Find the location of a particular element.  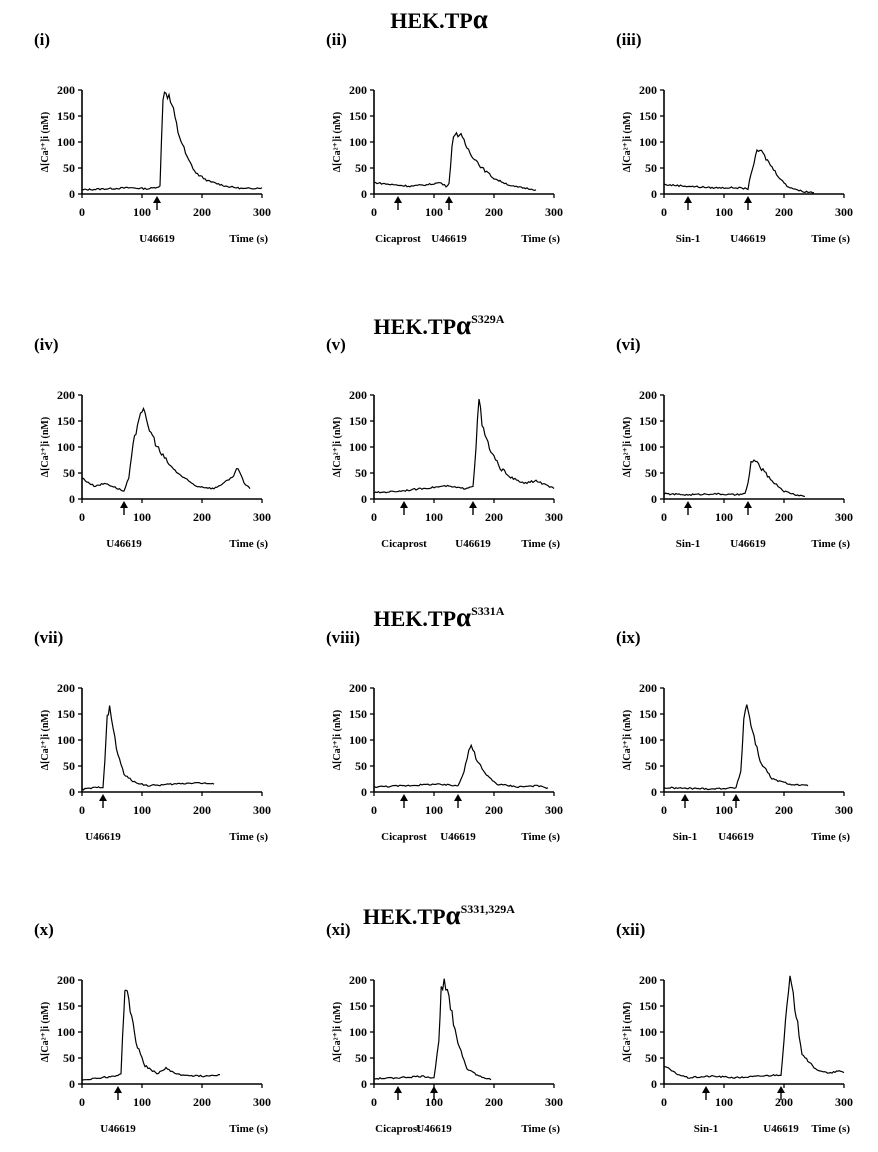

row-title-1: HEK.TPα is located at coordinates (439, 19).